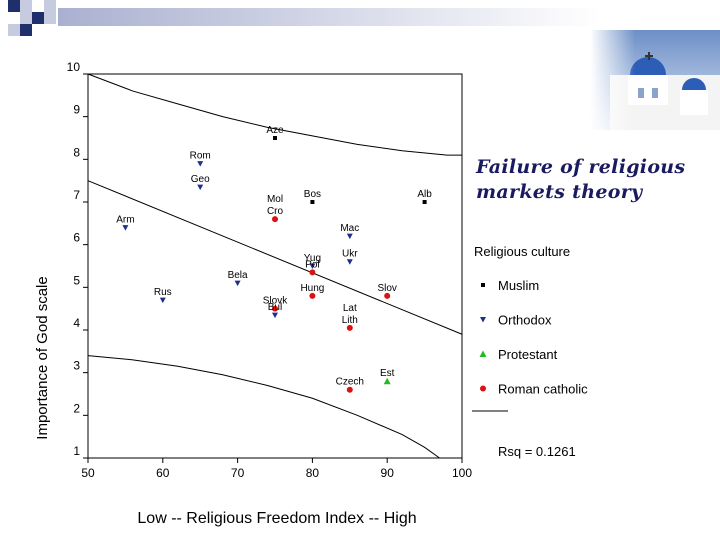  I want to click on y-tick-label: 9, so click(76, 110).